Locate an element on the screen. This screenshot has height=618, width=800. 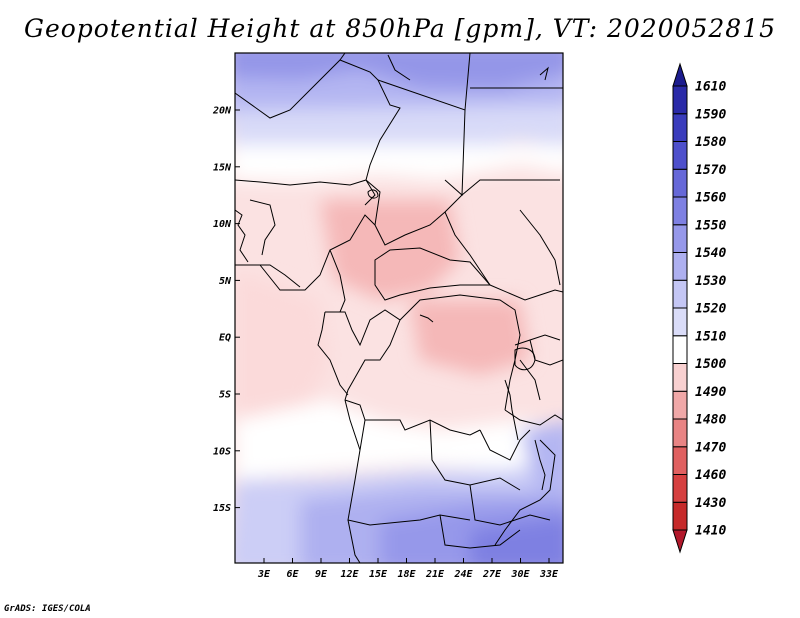
longitude-axis: 3E 6E 9E 12E 15E 18E 21E 24E 27E 30E 33E is located at coordinates (408, 569).